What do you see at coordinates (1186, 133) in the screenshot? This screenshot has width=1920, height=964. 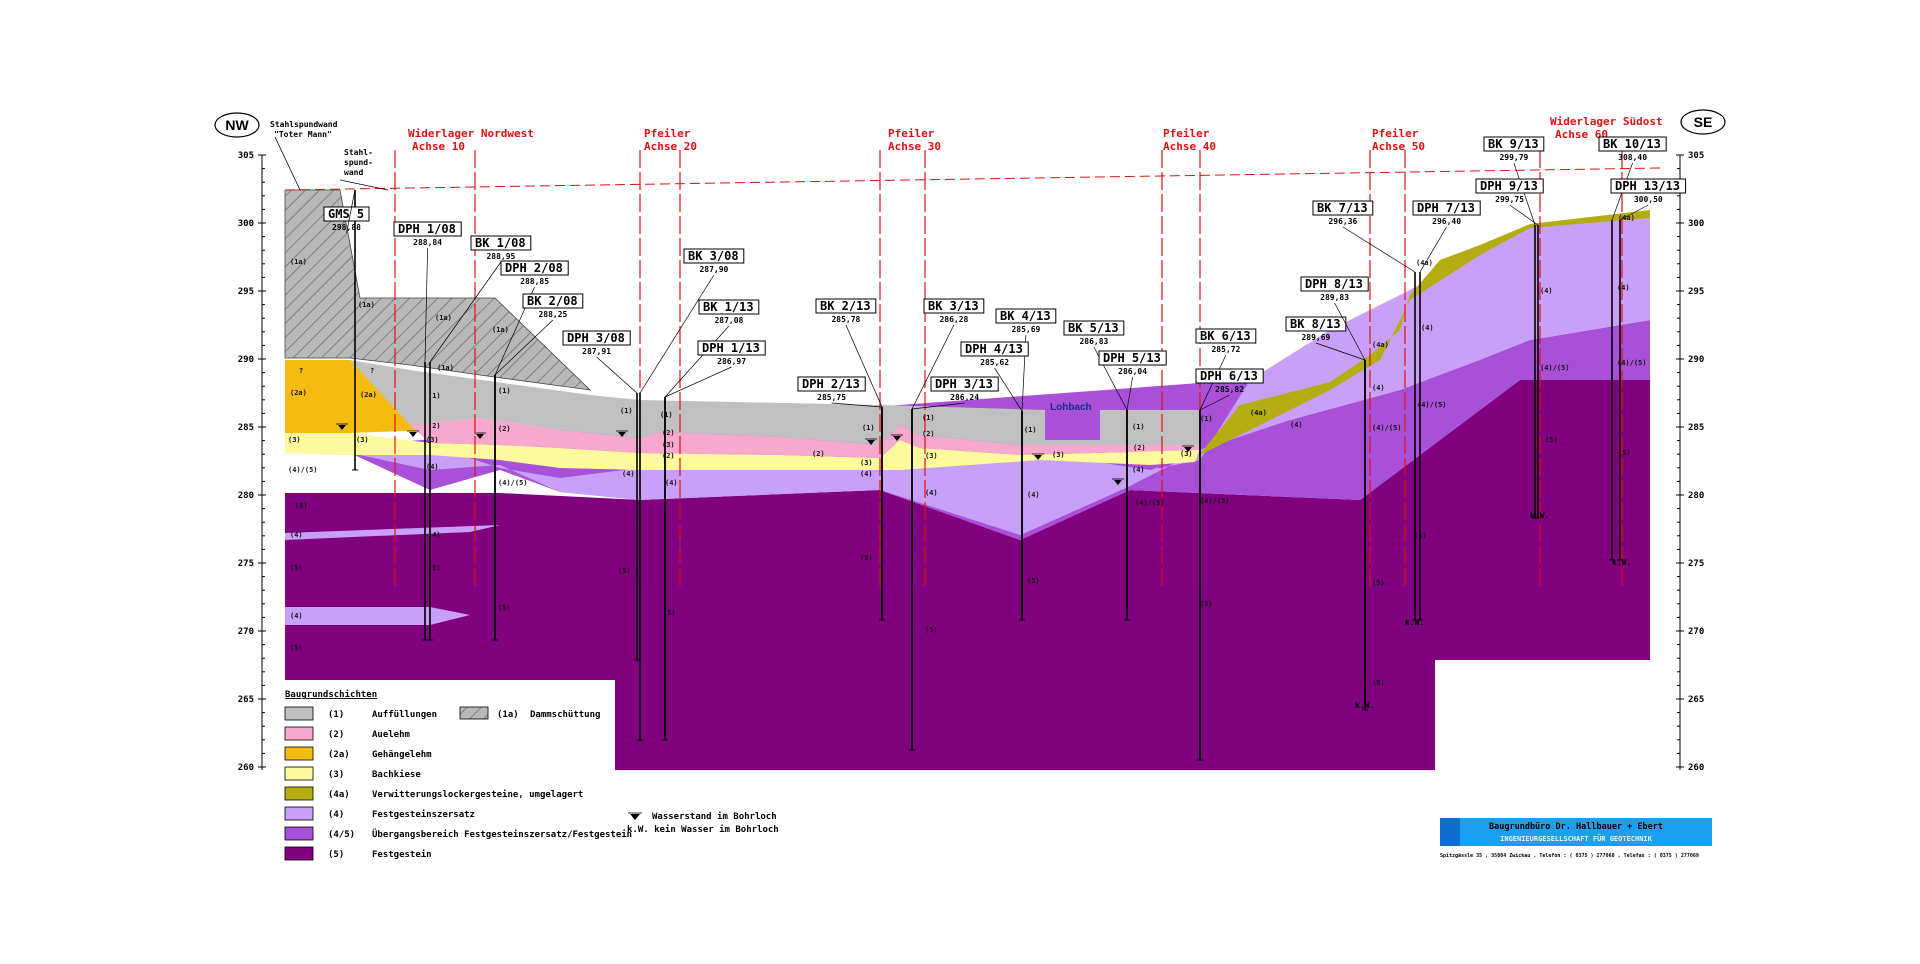 I see `axis-40-title: Pfeiler` at bounding box center [1186, 133].